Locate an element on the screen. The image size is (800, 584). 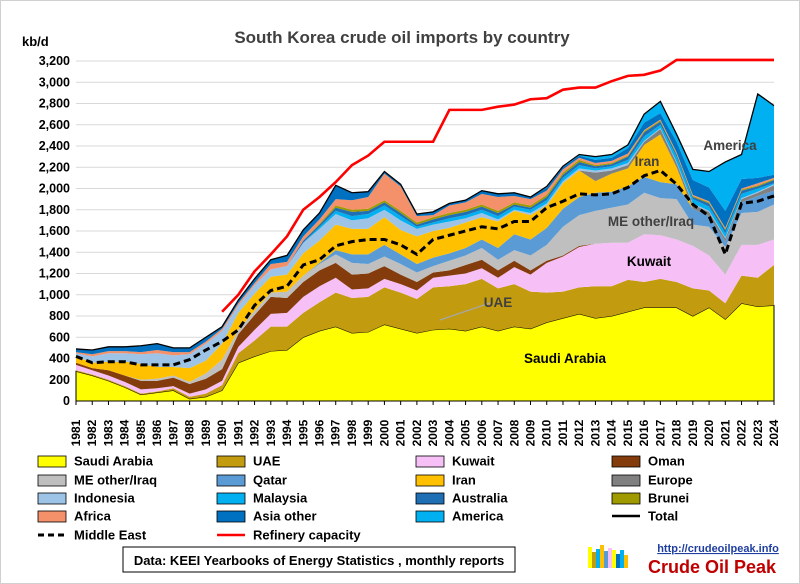
x-tick-label: 2022 is located at coordinates (742, 432).